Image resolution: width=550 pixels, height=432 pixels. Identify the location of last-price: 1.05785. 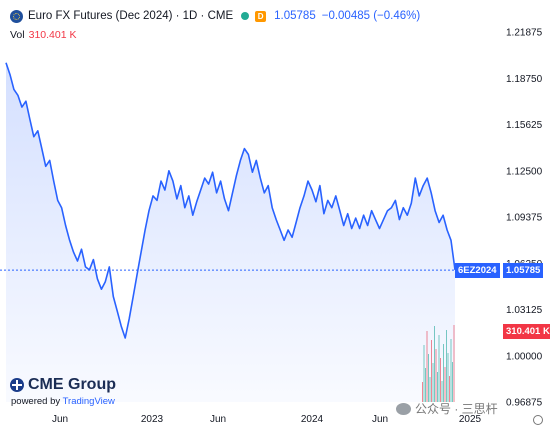
(295, 16).